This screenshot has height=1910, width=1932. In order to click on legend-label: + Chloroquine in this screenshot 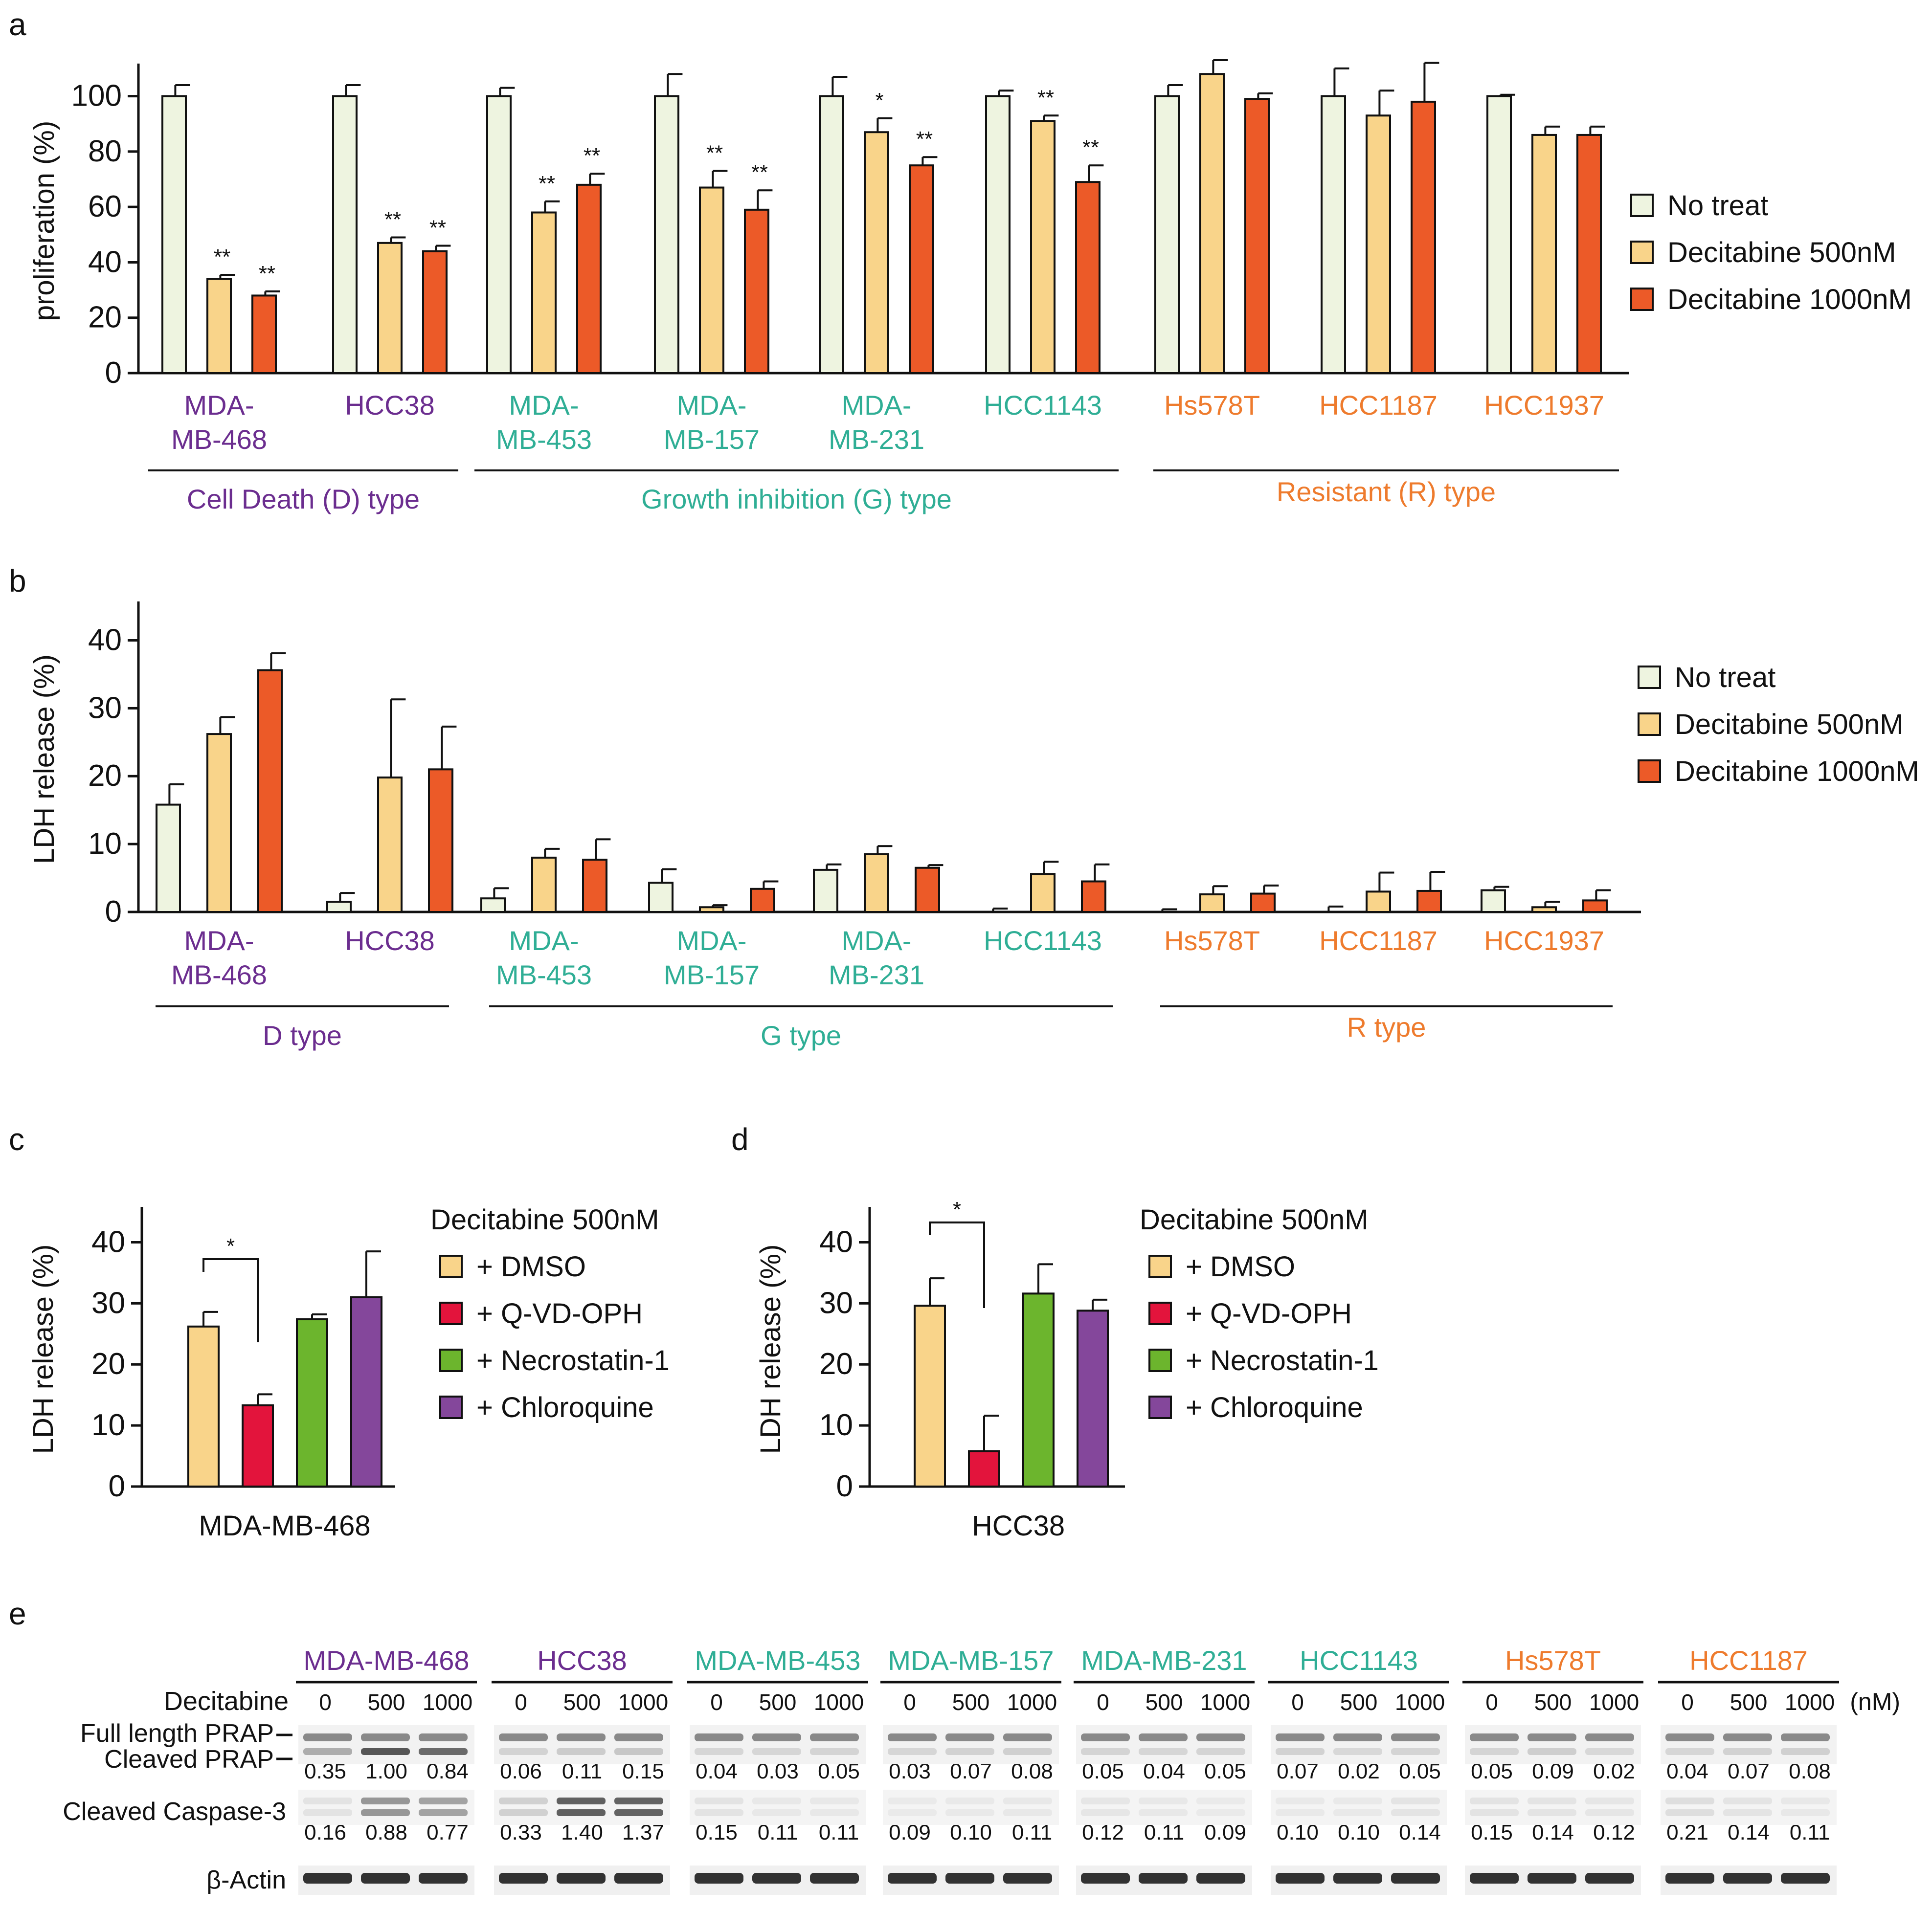, I will do `click(565, 1408)`.